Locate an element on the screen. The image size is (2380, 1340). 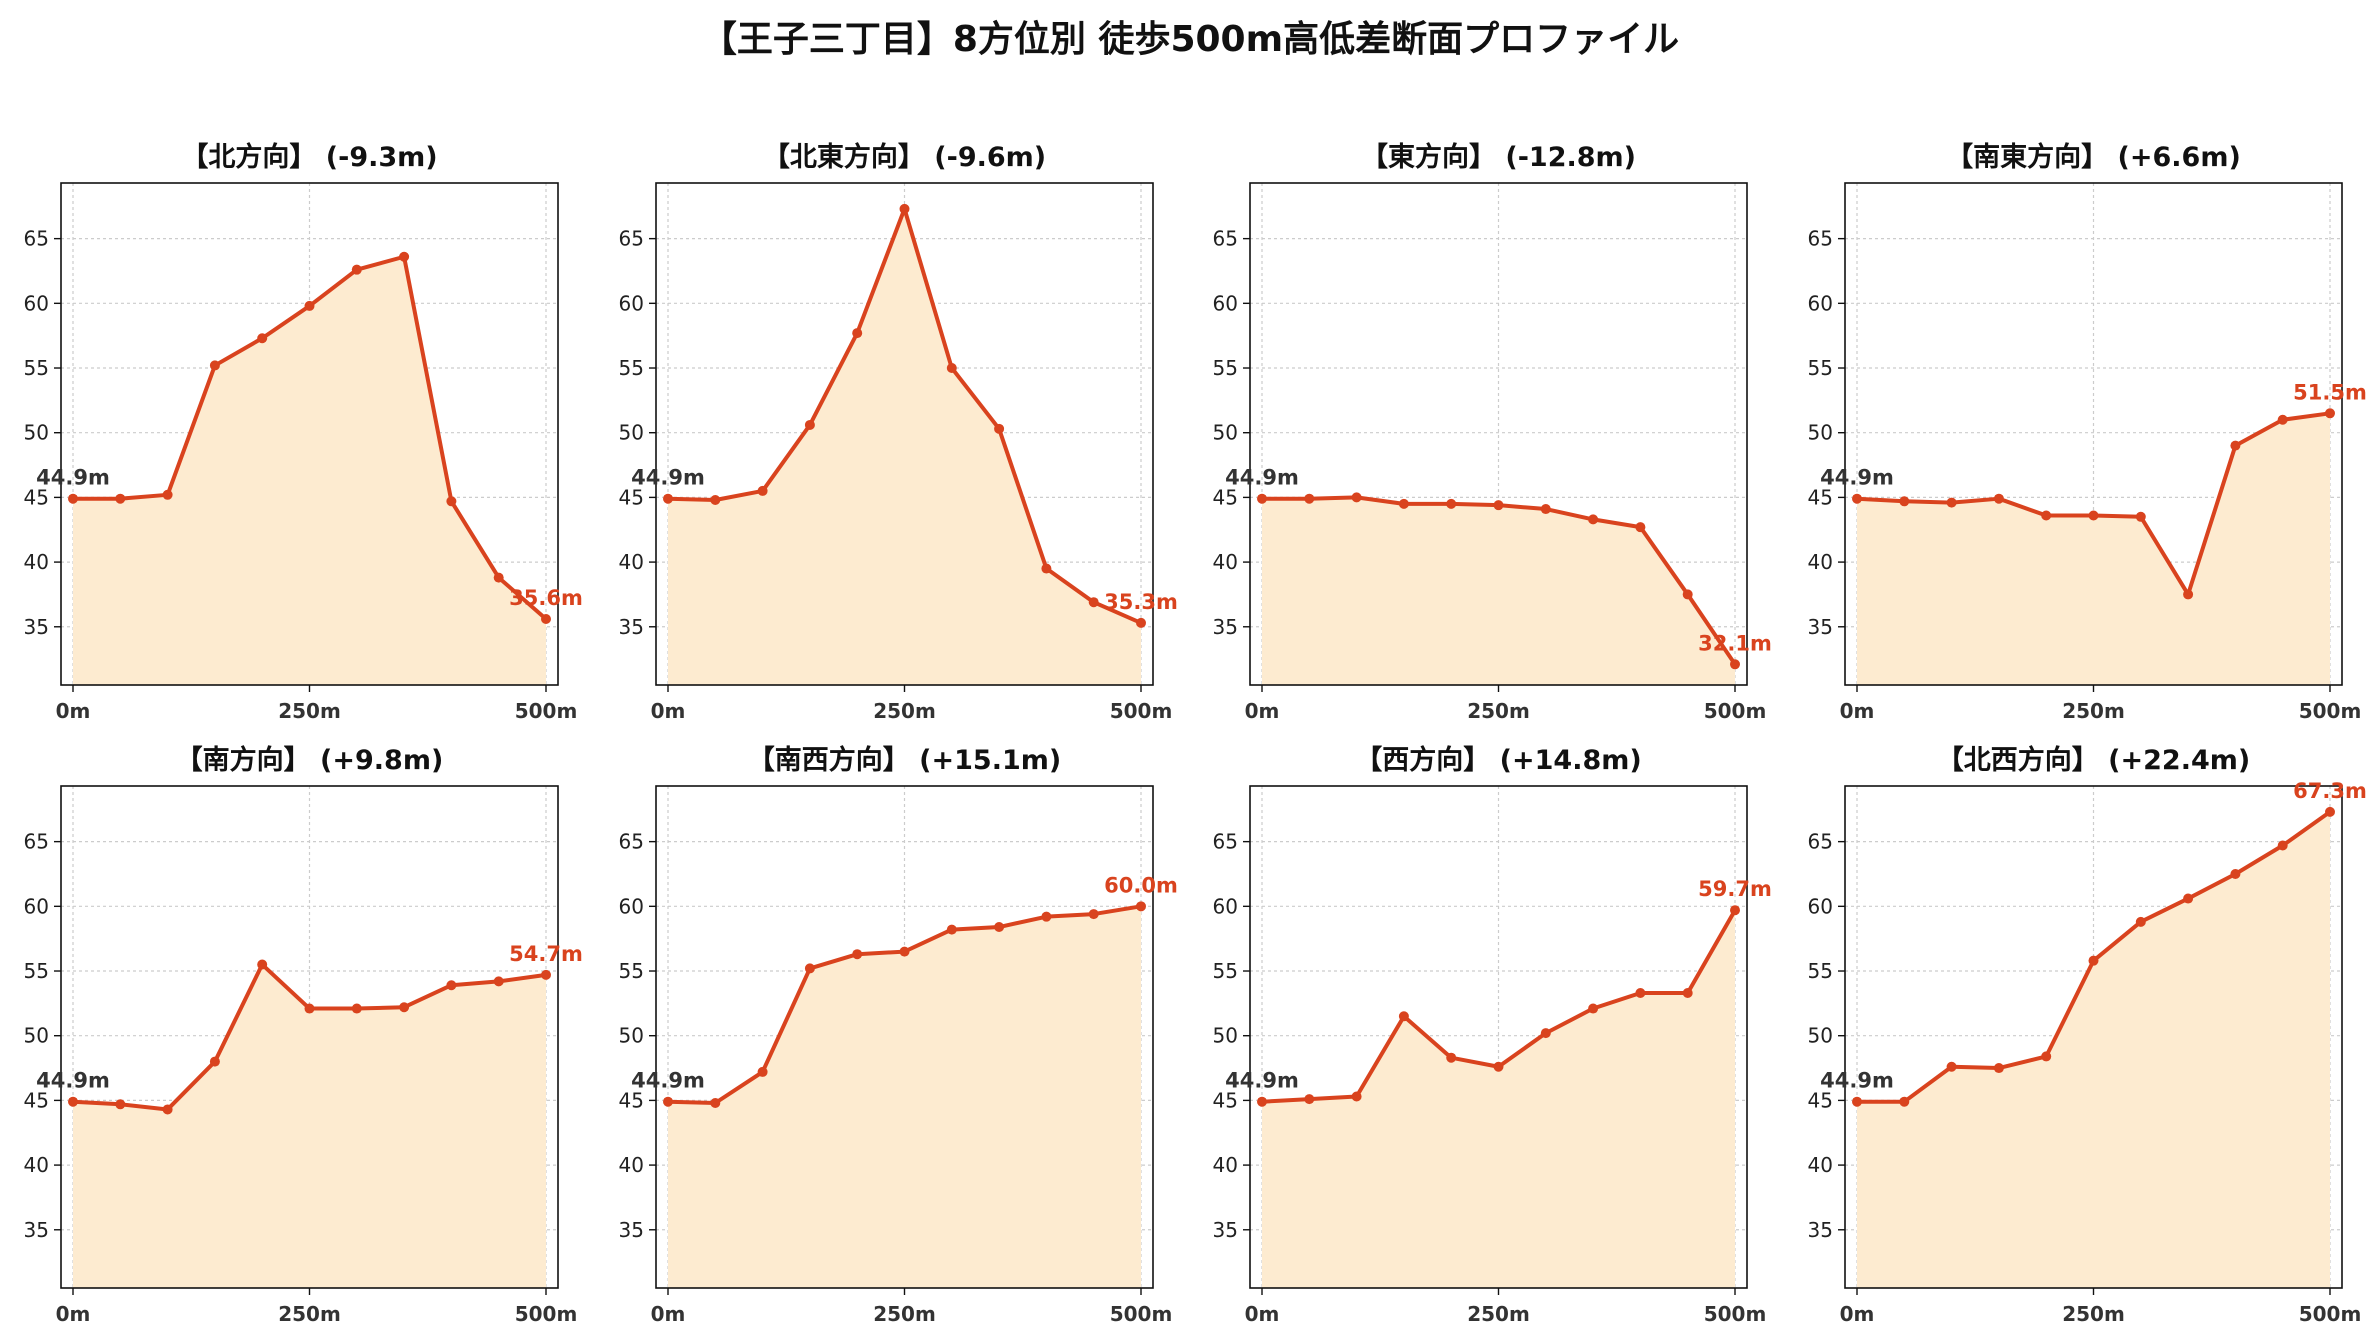
panel-title: 【南方向】 (+9.8m) is located at coordinates (310, 760).